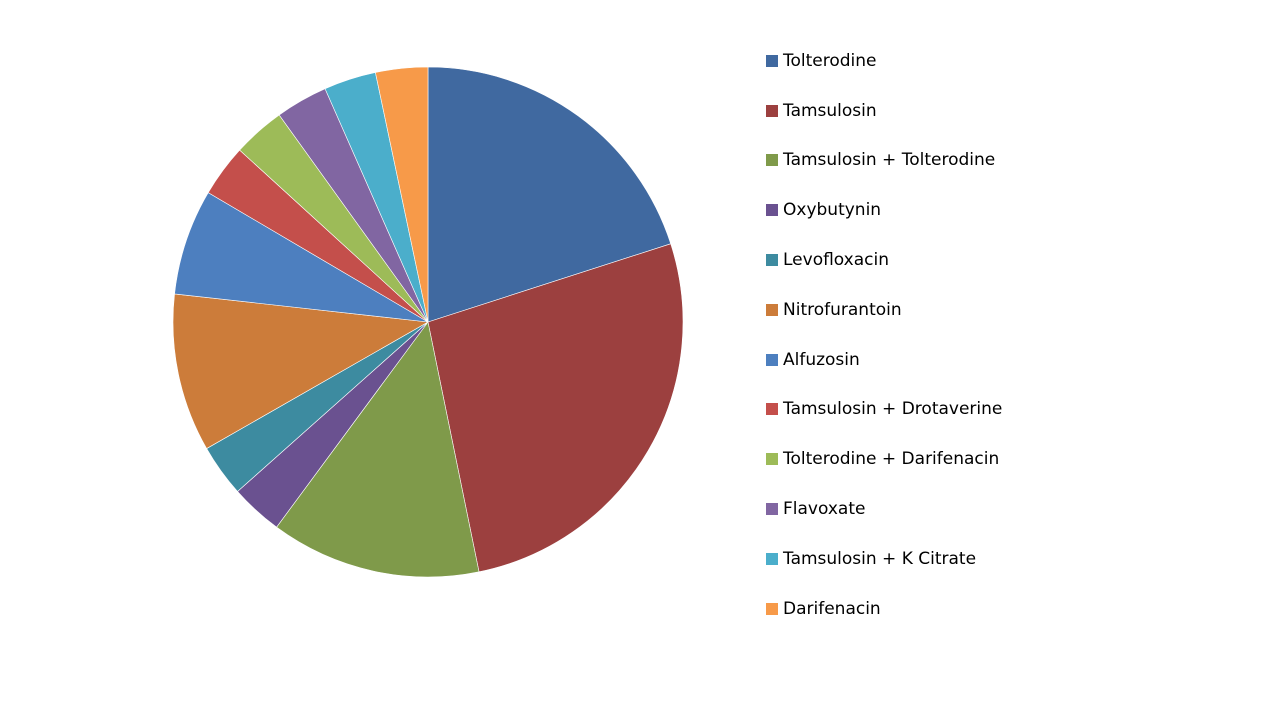 This screenshot has width=1280, height=720. What do you see at coordinates (842, 309) in the screenshot?
I see `legend-label: Nitrofurantoin` at bounding box center [842, 309].